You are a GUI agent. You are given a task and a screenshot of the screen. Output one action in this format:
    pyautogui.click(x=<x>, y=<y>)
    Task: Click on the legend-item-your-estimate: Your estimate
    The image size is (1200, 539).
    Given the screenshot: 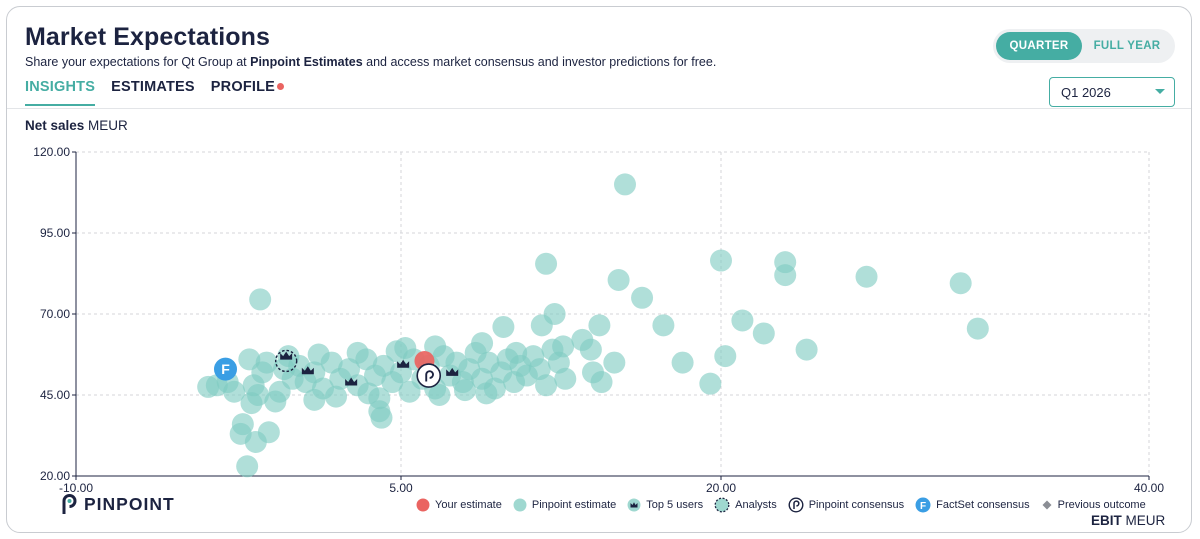 What is the action you would take?
    pyautogui.click(x=459, y=505)
    